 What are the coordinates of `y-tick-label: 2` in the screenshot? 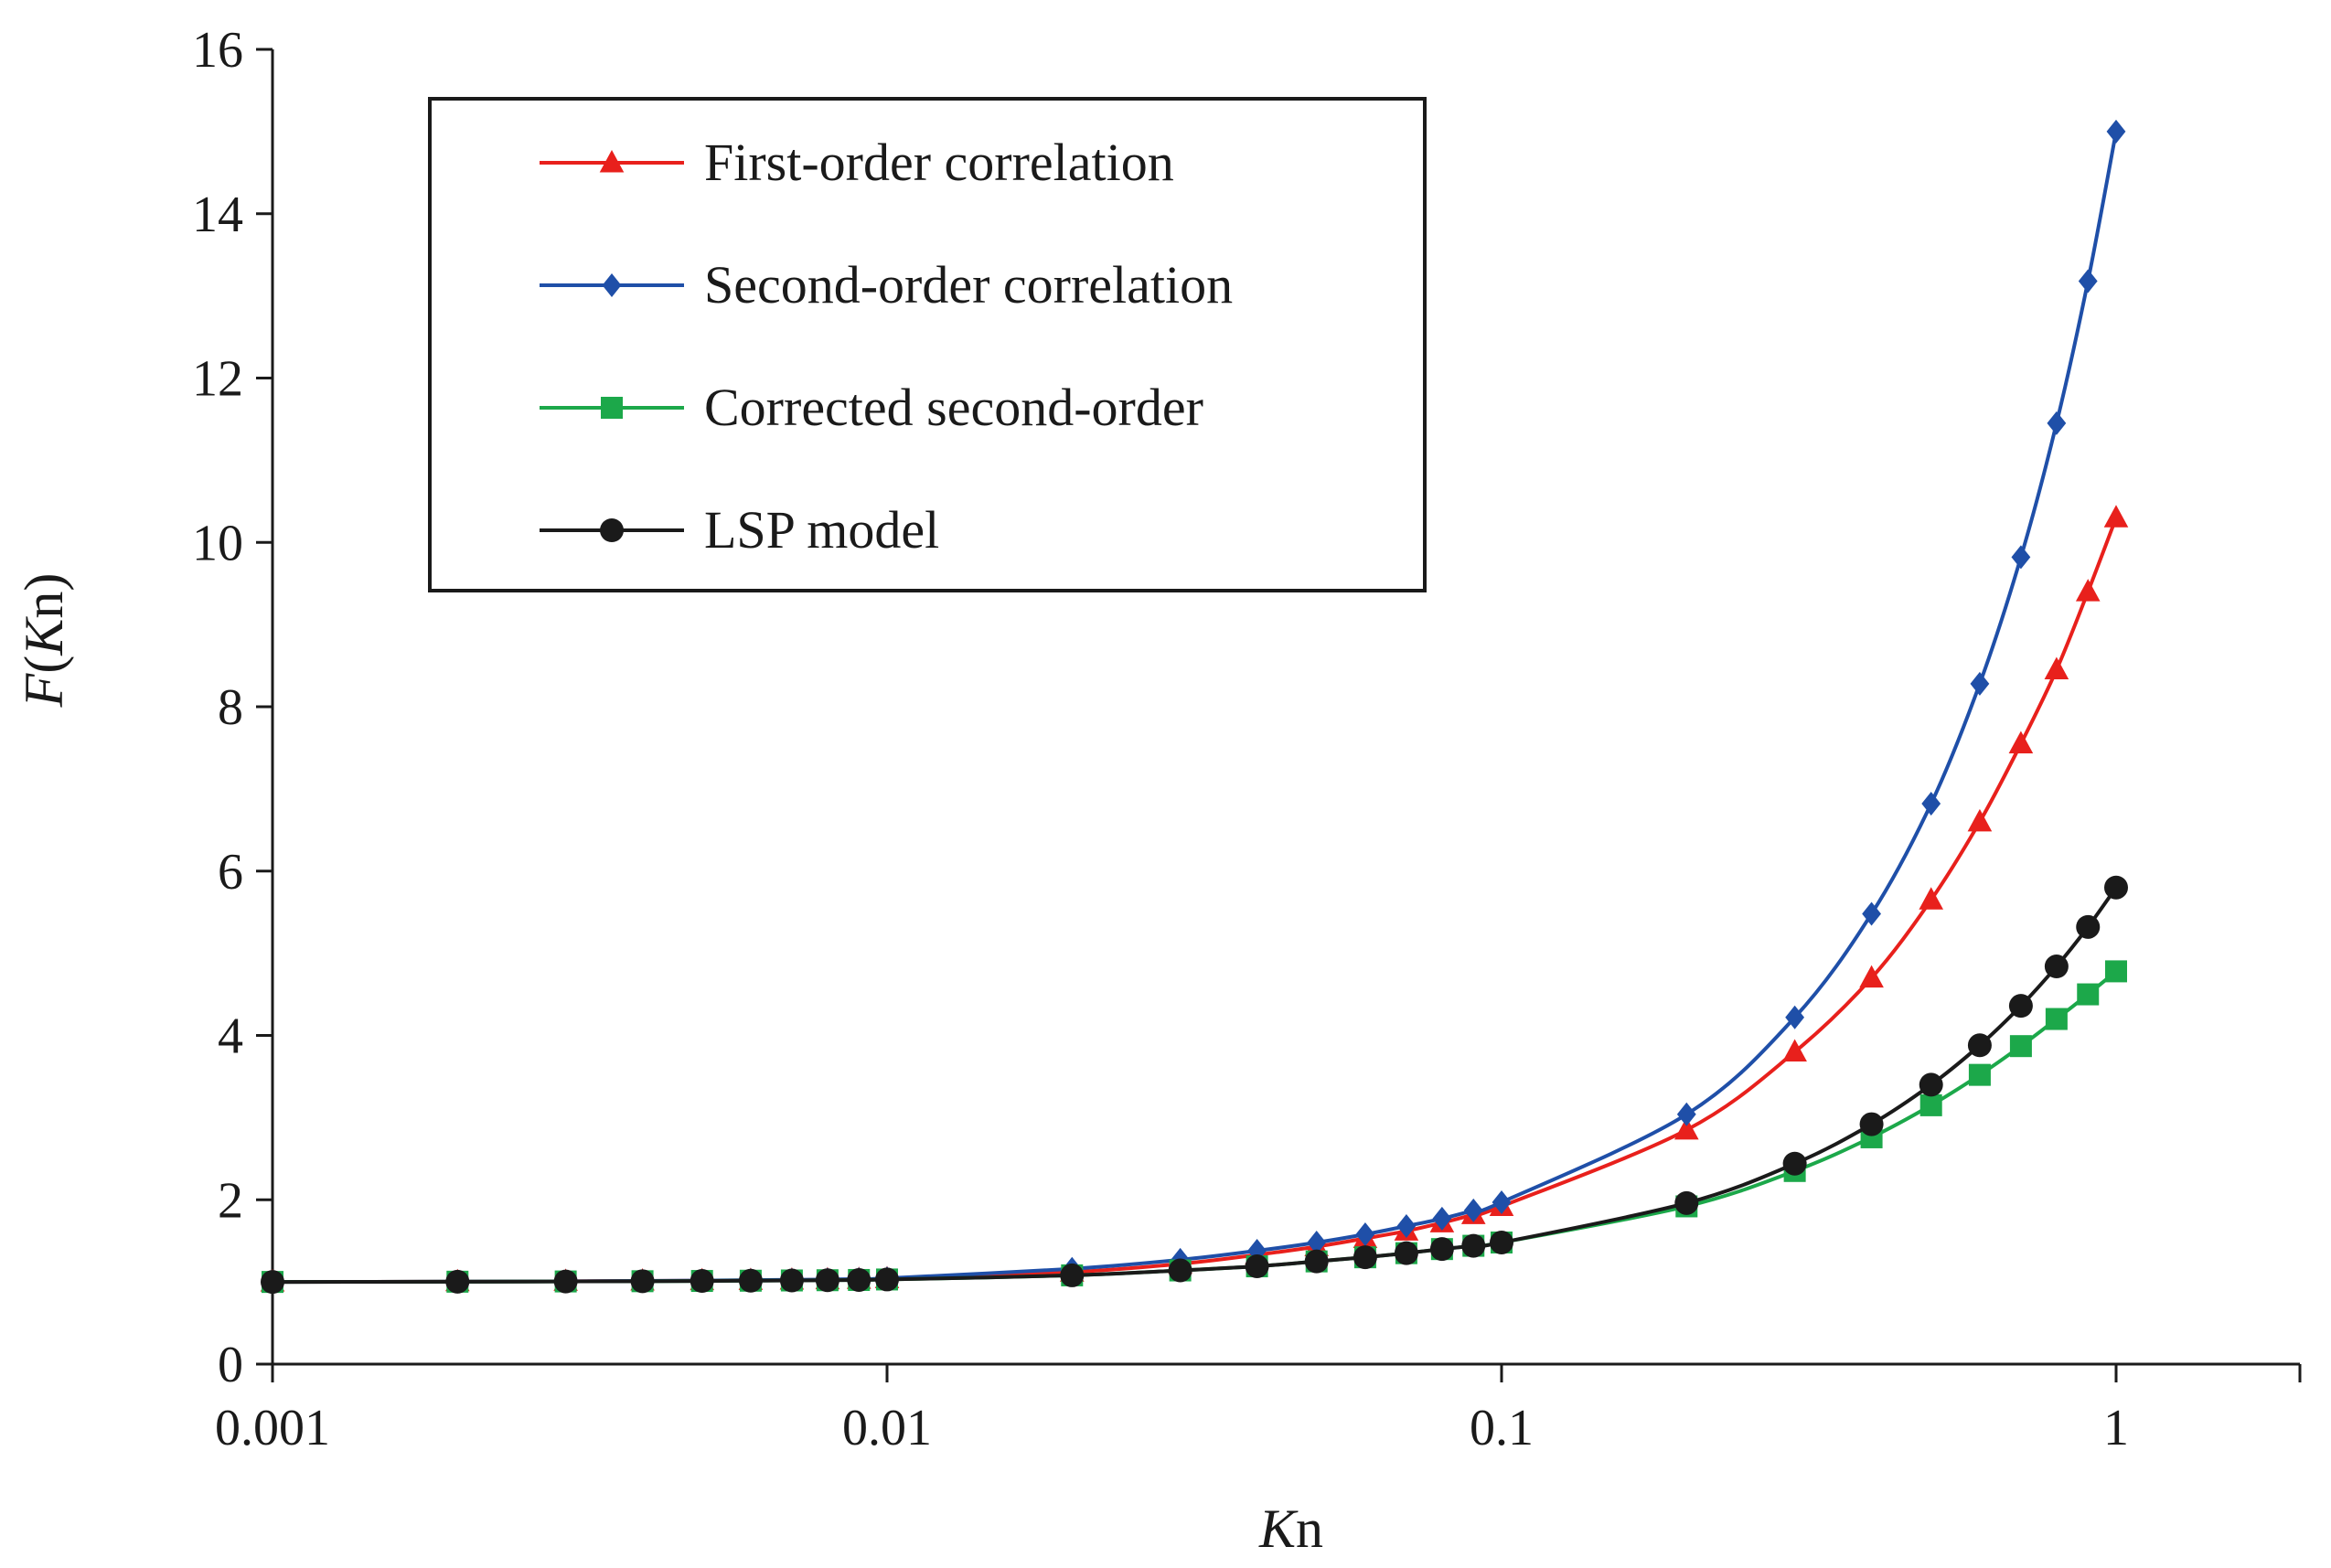 It's located at (230, 1200).